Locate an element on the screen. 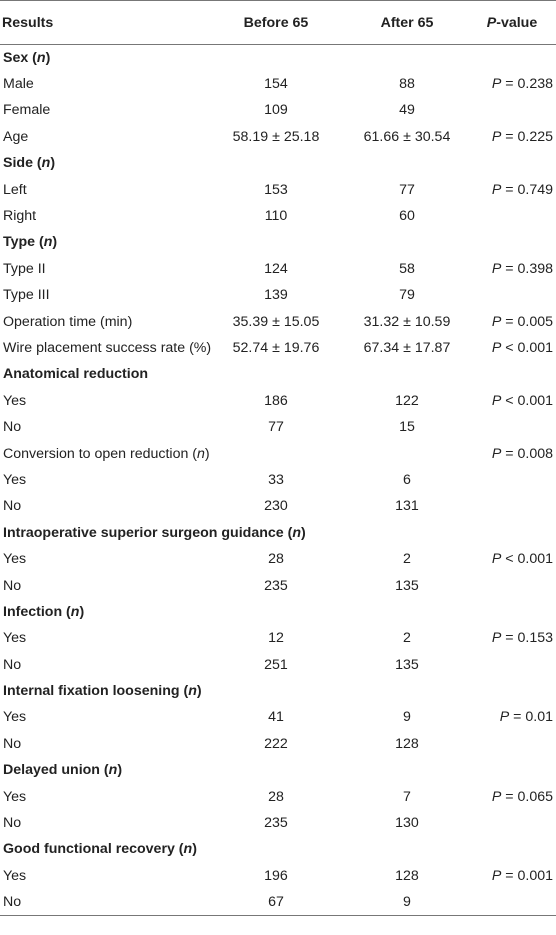 This screenshot has width=556, height=935. table-row: No 67 9 is located at coordinates (278, 902).